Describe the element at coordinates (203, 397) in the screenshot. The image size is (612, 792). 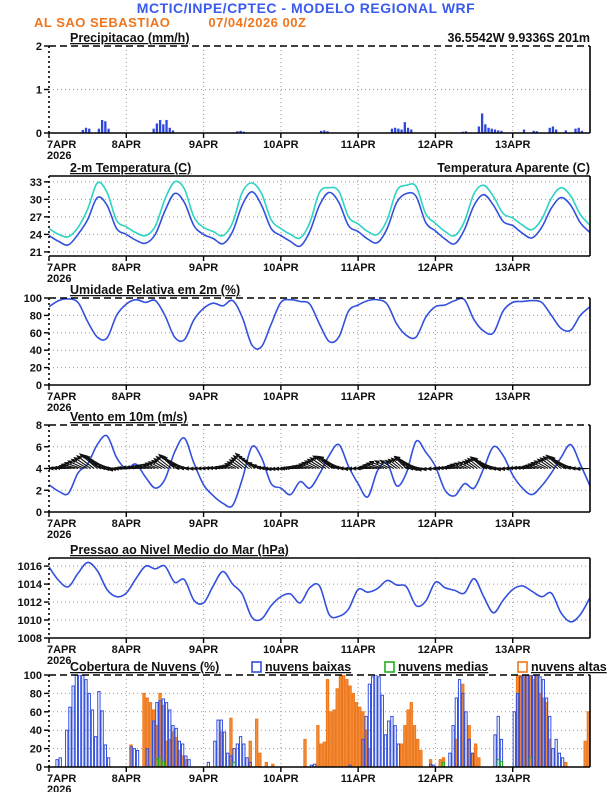
I see `x-tick-label: 9APR` at that location.